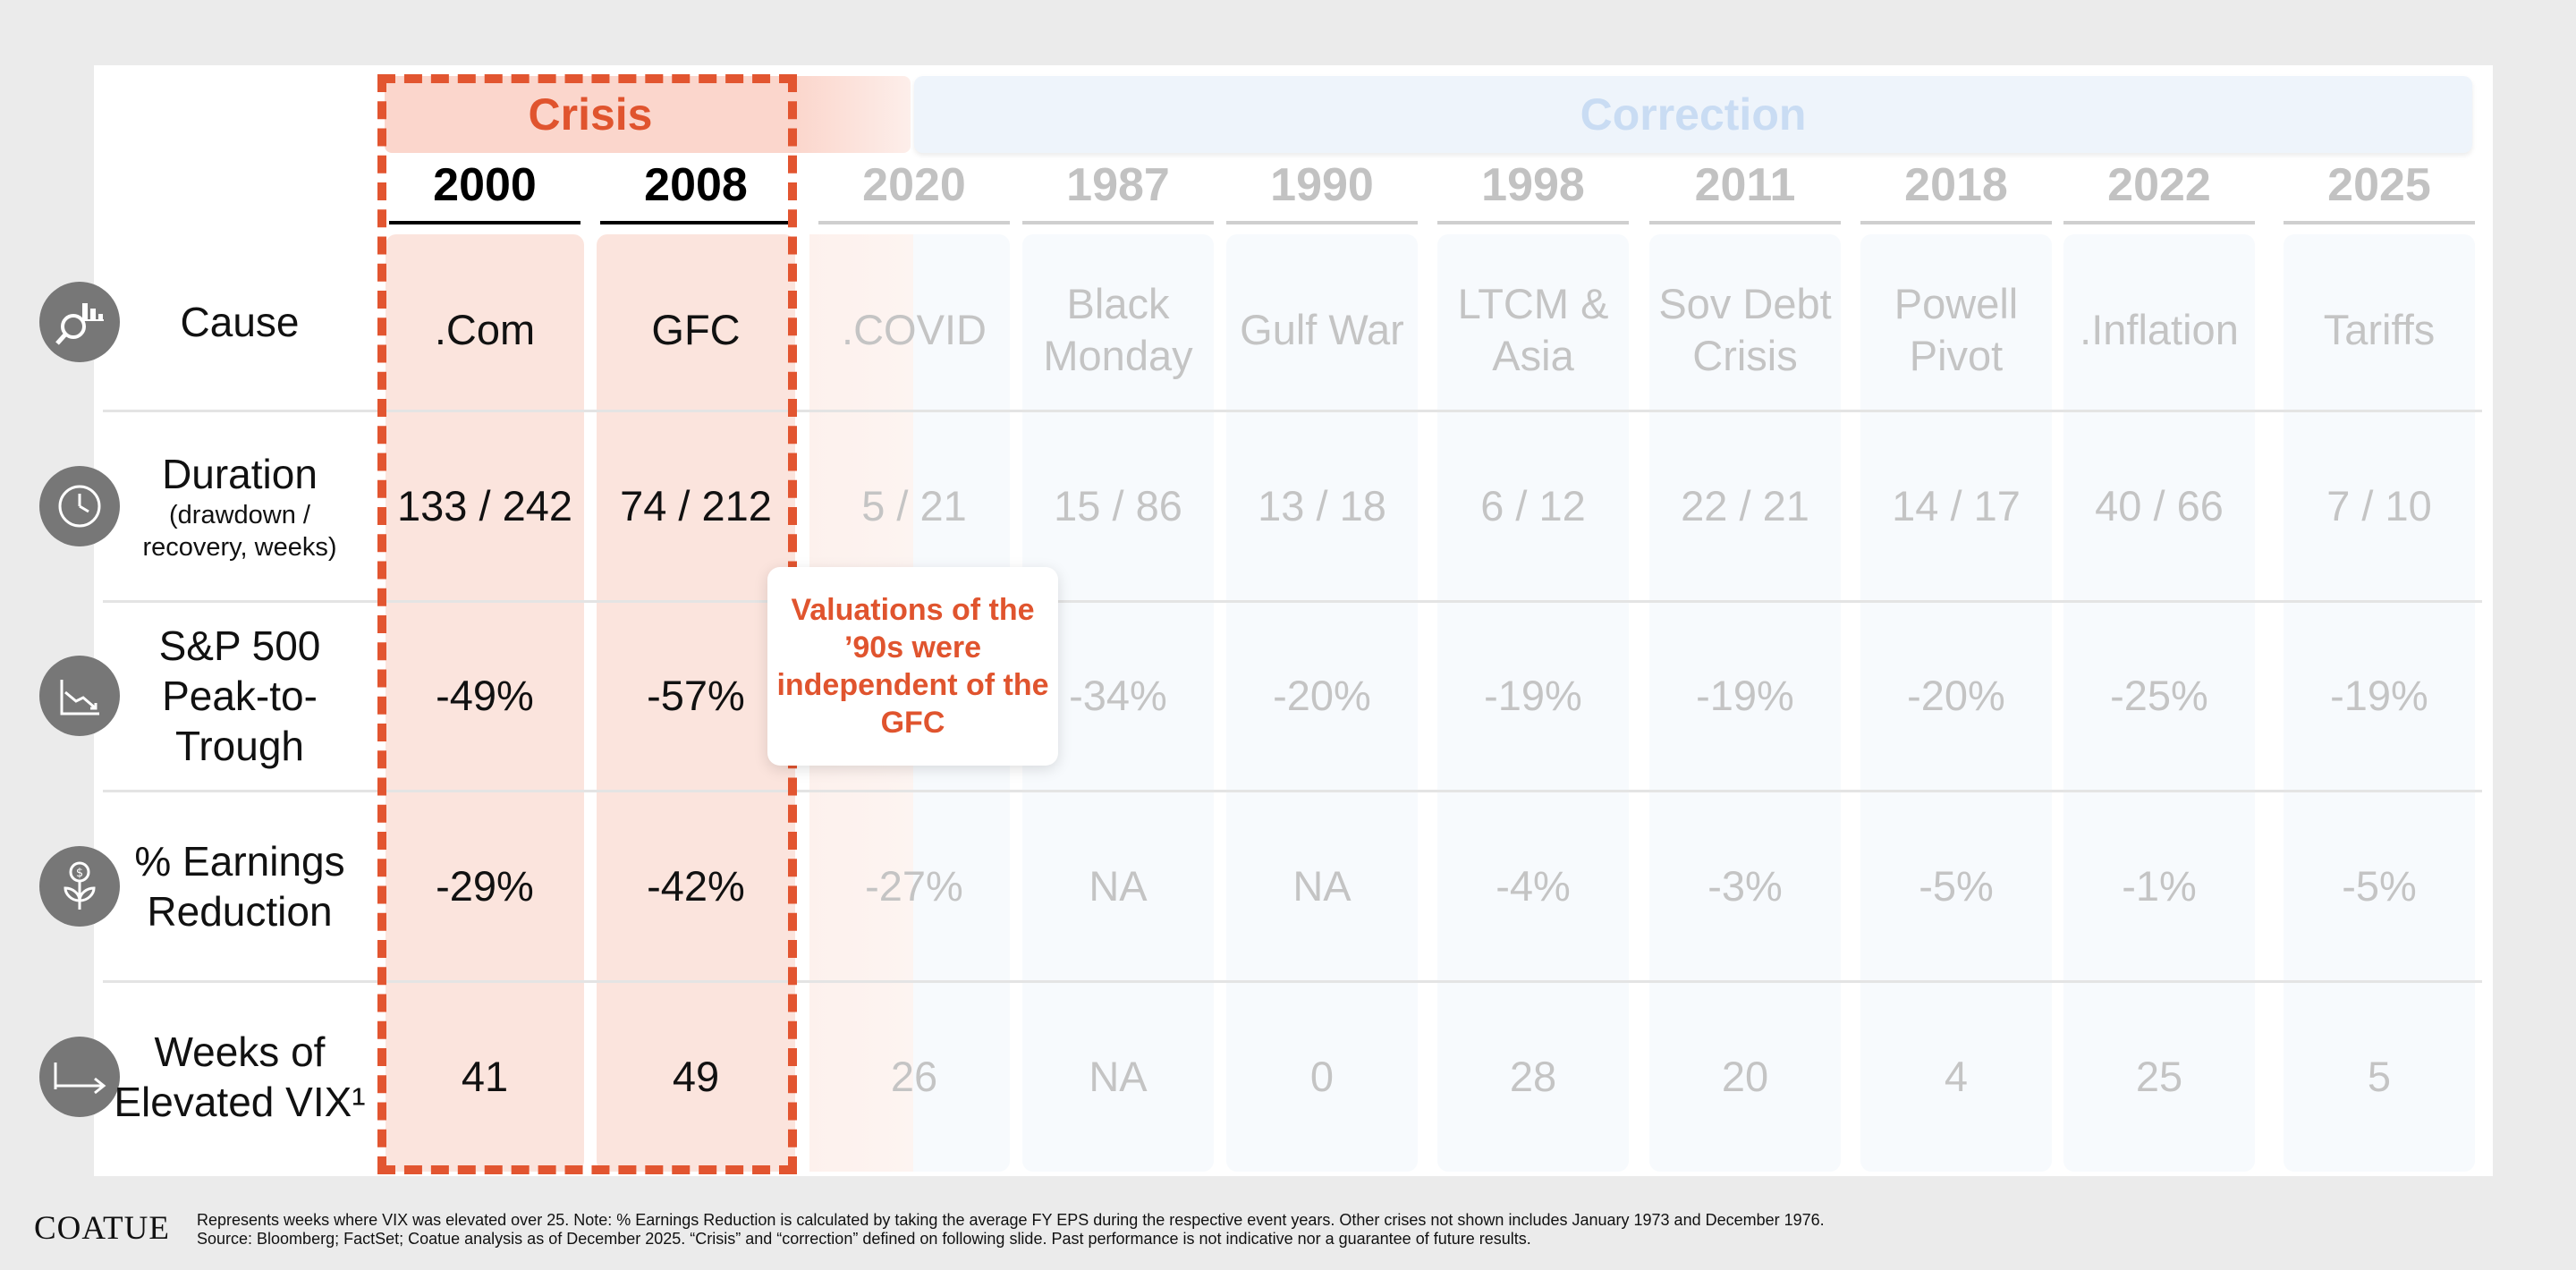  I want to click on table-cell-2008: -42%, so click(696, 885).